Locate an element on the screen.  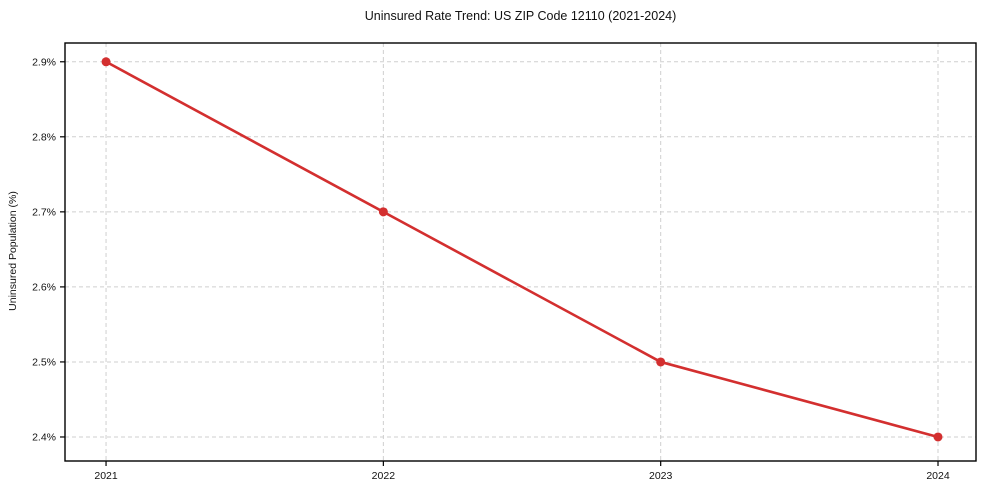
y-tick-label: 2.4% is located at coordinates (44, 437).